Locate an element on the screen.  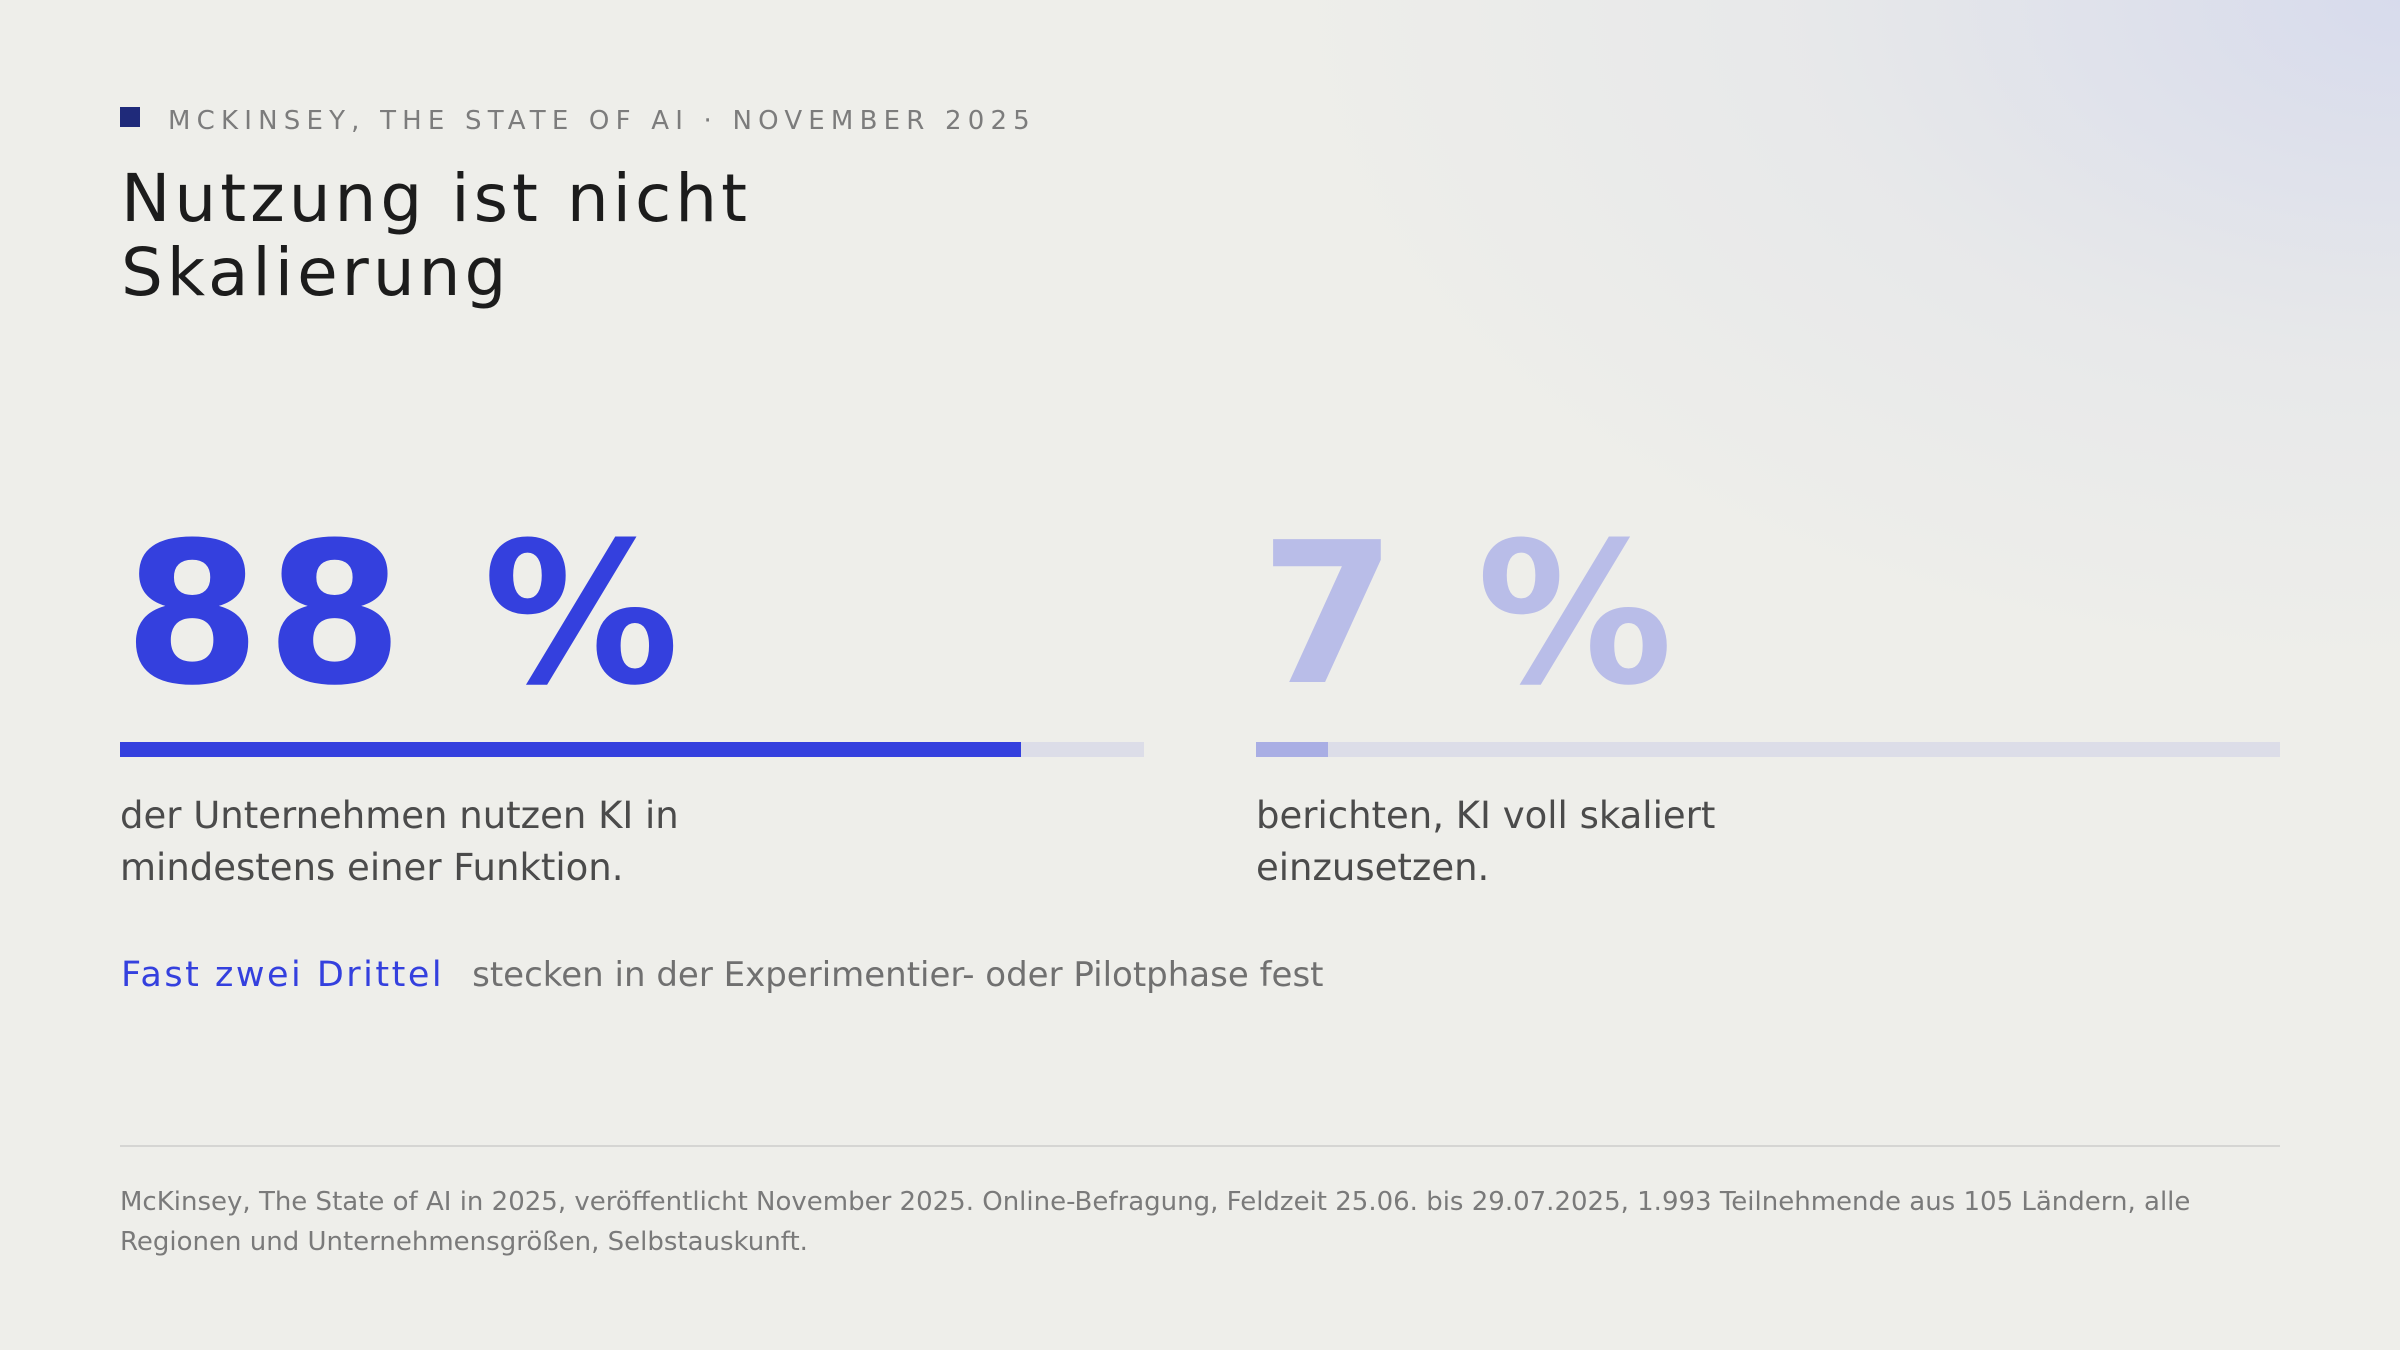
divider is located at coordinates (1200, 1146).